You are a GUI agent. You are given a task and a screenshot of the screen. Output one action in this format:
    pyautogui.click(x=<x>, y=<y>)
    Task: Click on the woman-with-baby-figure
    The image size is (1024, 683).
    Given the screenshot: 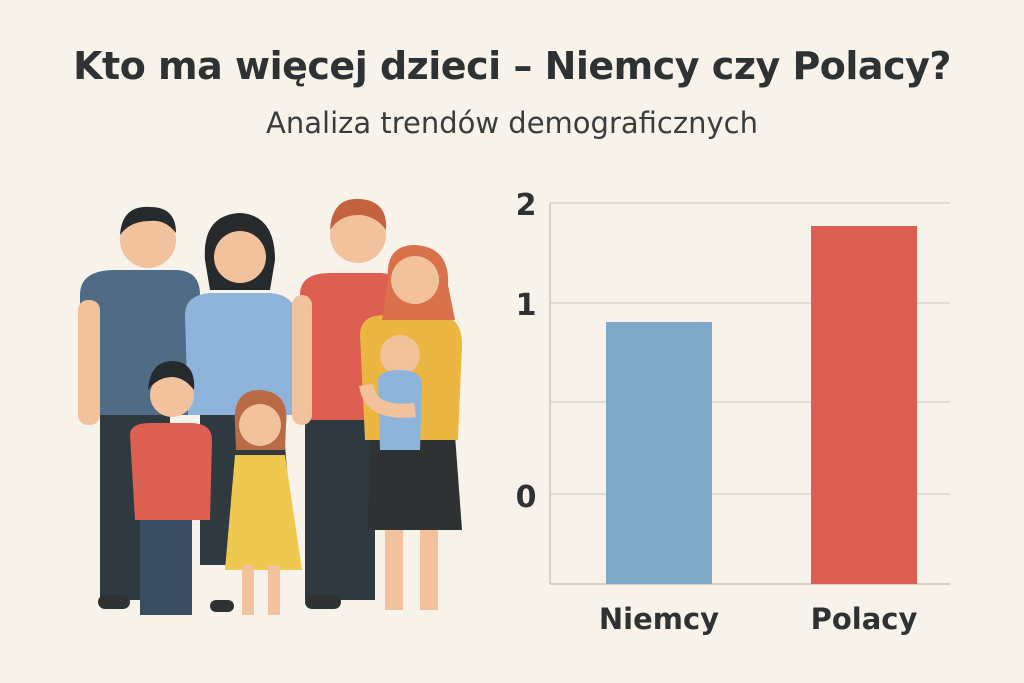 What is the action you would take?
    pyautogui.click(x=410, y=427)
    